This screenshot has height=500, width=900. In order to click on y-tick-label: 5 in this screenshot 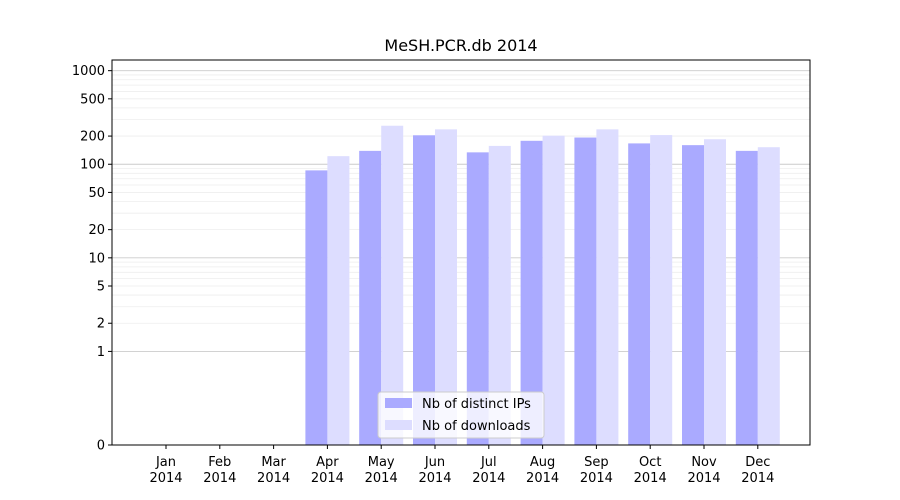, I will do `click(101, 287)`.